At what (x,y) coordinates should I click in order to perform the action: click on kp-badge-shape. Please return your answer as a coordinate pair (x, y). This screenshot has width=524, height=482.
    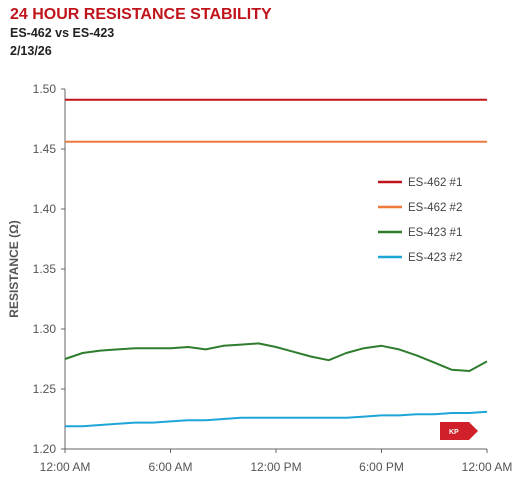
    Looking at the image, I should click on (459, 431).